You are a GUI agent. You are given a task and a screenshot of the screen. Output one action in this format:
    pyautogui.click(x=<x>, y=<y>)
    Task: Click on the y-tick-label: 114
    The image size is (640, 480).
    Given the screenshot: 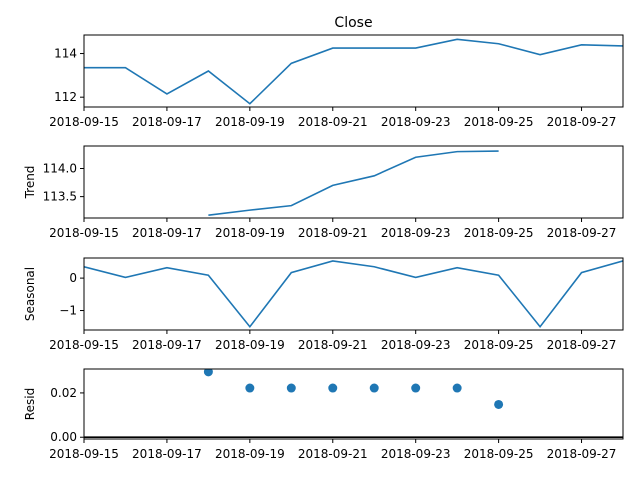 What is the action you would take?
    pyautogui.click(x=65, y=54)
    